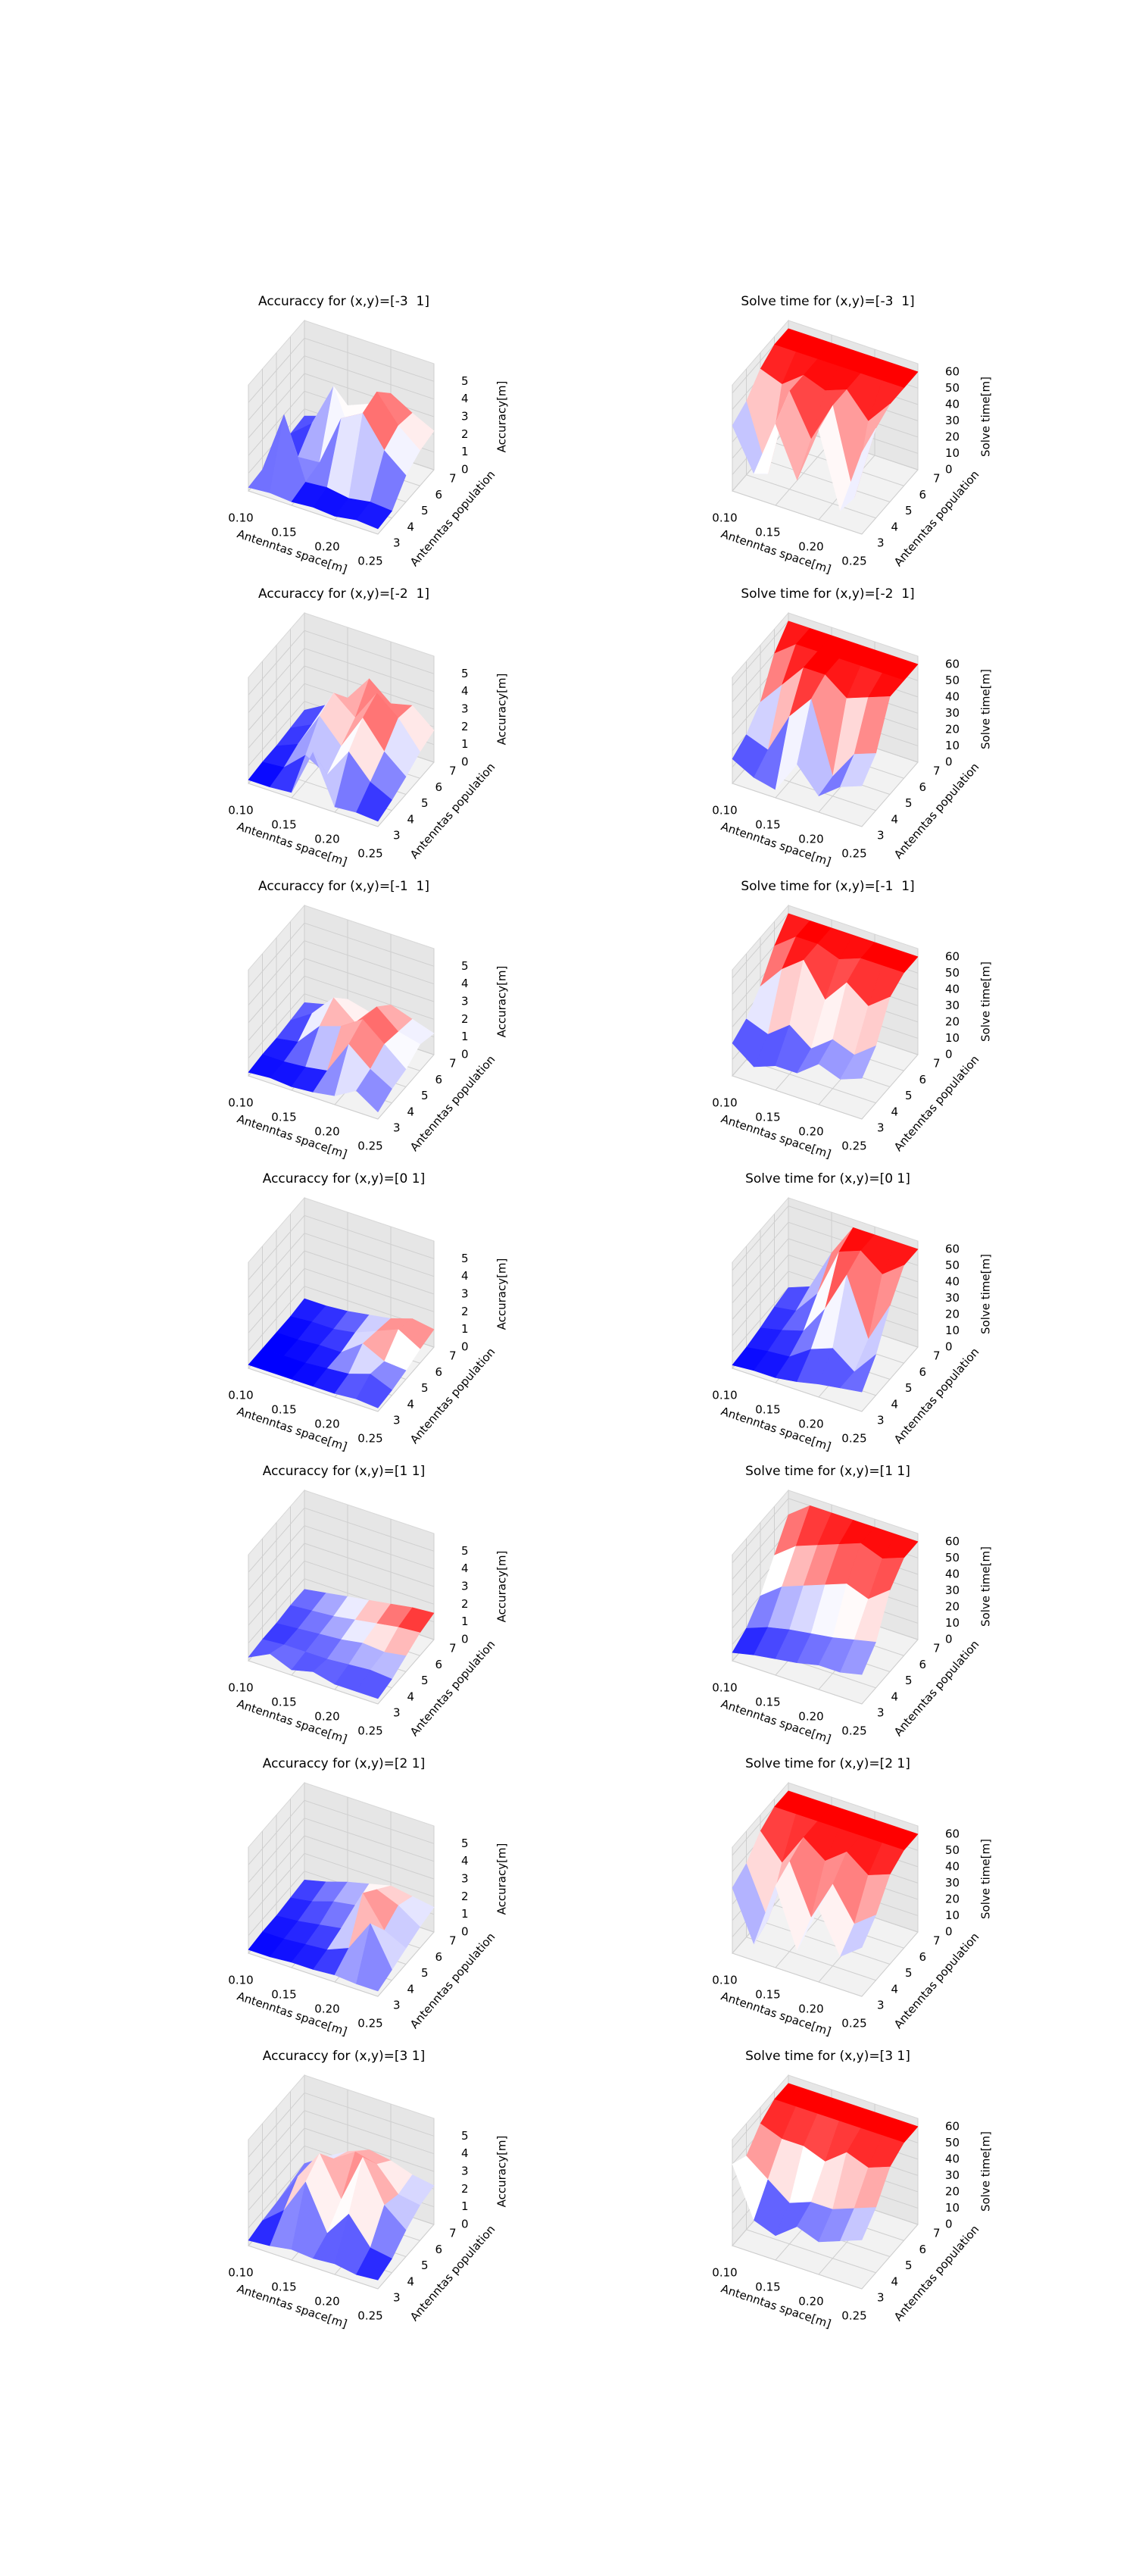  I want to click on z-axis-label: Solve time[m], so click(986, 1879).